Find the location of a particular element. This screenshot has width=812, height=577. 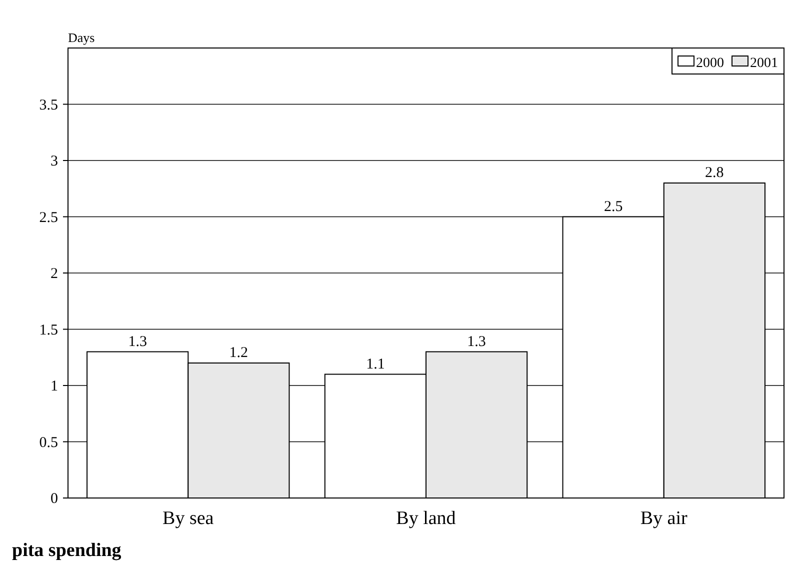

y-tick-label: 2 is located at coordinates (54, 274).